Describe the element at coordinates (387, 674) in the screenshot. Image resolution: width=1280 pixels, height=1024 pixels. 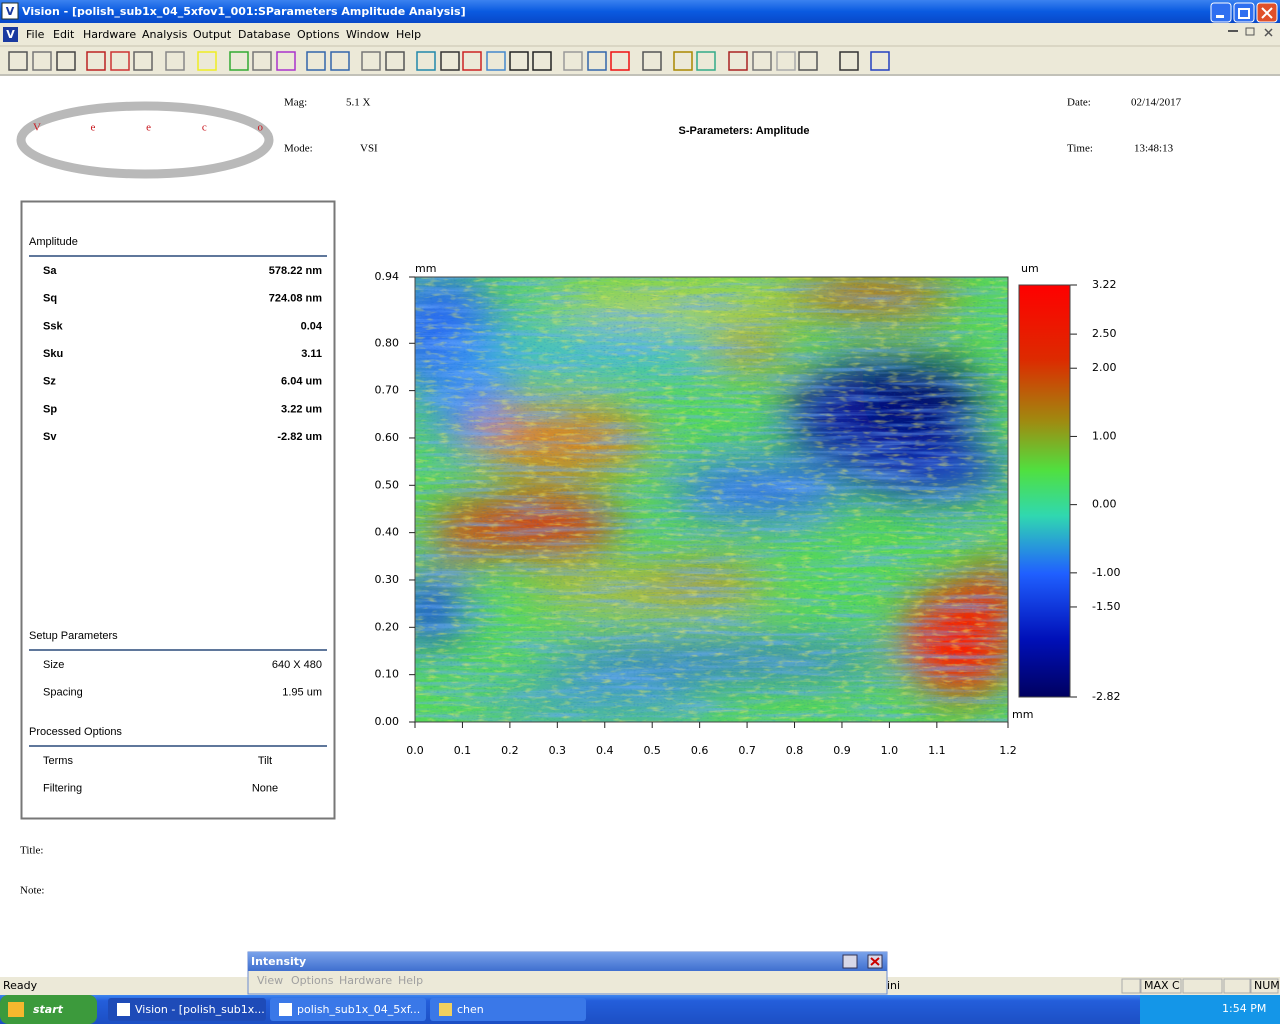
I see `y-tick-label: 0.10` at that location.